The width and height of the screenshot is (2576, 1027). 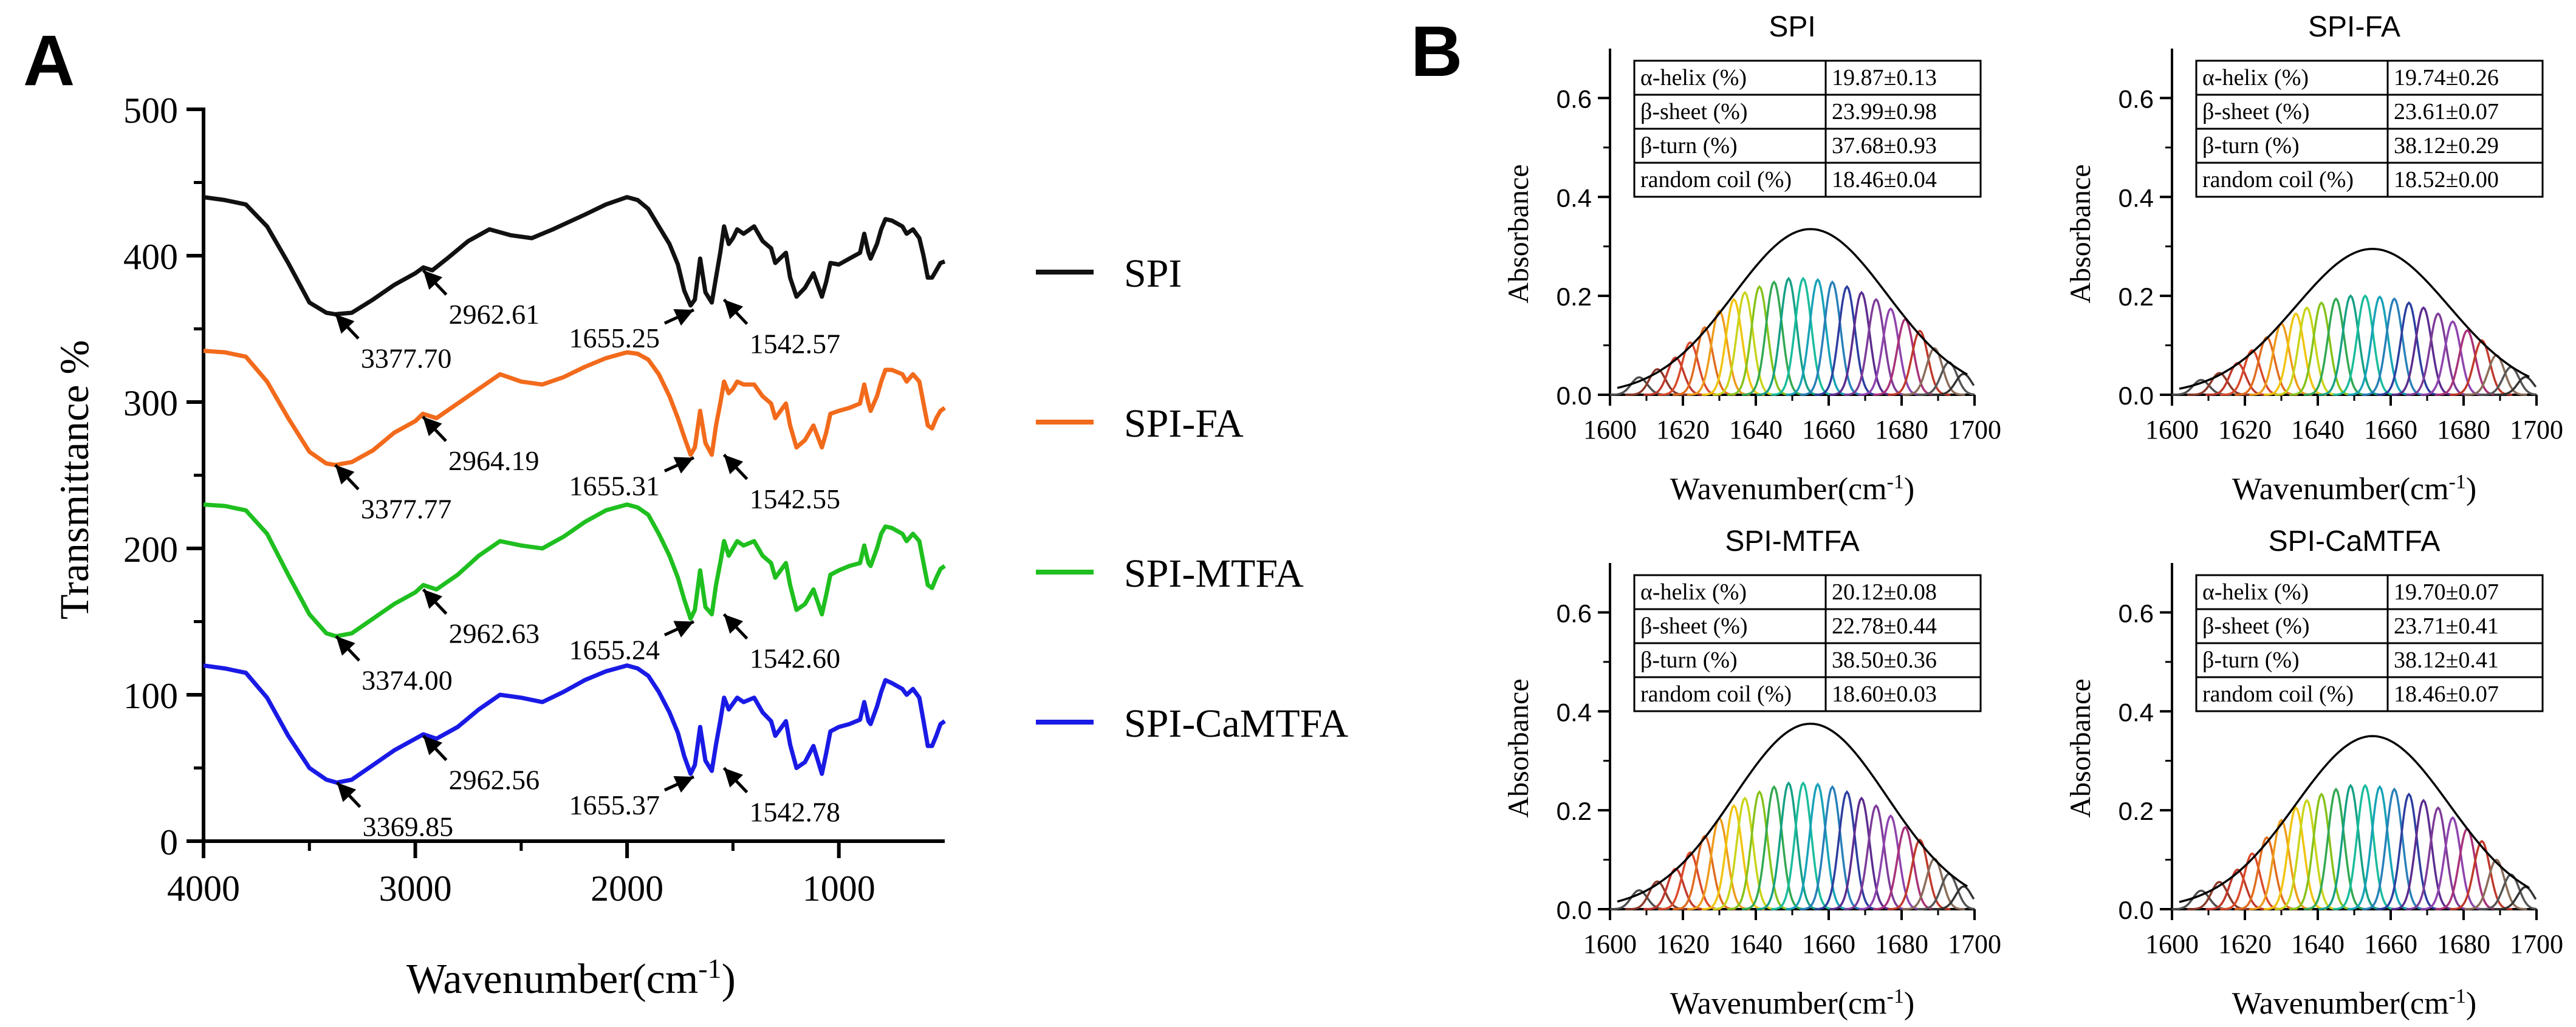 What do you see at coordinates (729, 980) in the screenshot?
I see `ftir-x-axis-label-close: )` at bounding box center [729, 980].